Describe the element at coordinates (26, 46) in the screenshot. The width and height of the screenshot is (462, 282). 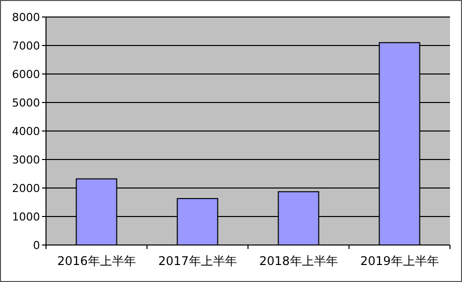
I see `y-tick-label: 7000` at that location.